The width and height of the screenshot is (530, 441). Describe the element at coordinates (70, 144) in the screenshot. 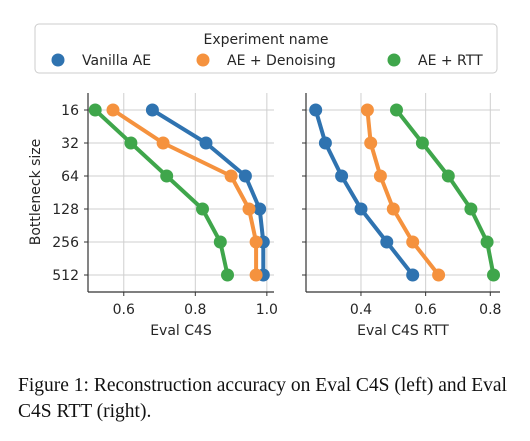

I see `y-tick-label-32: 32` at that location.